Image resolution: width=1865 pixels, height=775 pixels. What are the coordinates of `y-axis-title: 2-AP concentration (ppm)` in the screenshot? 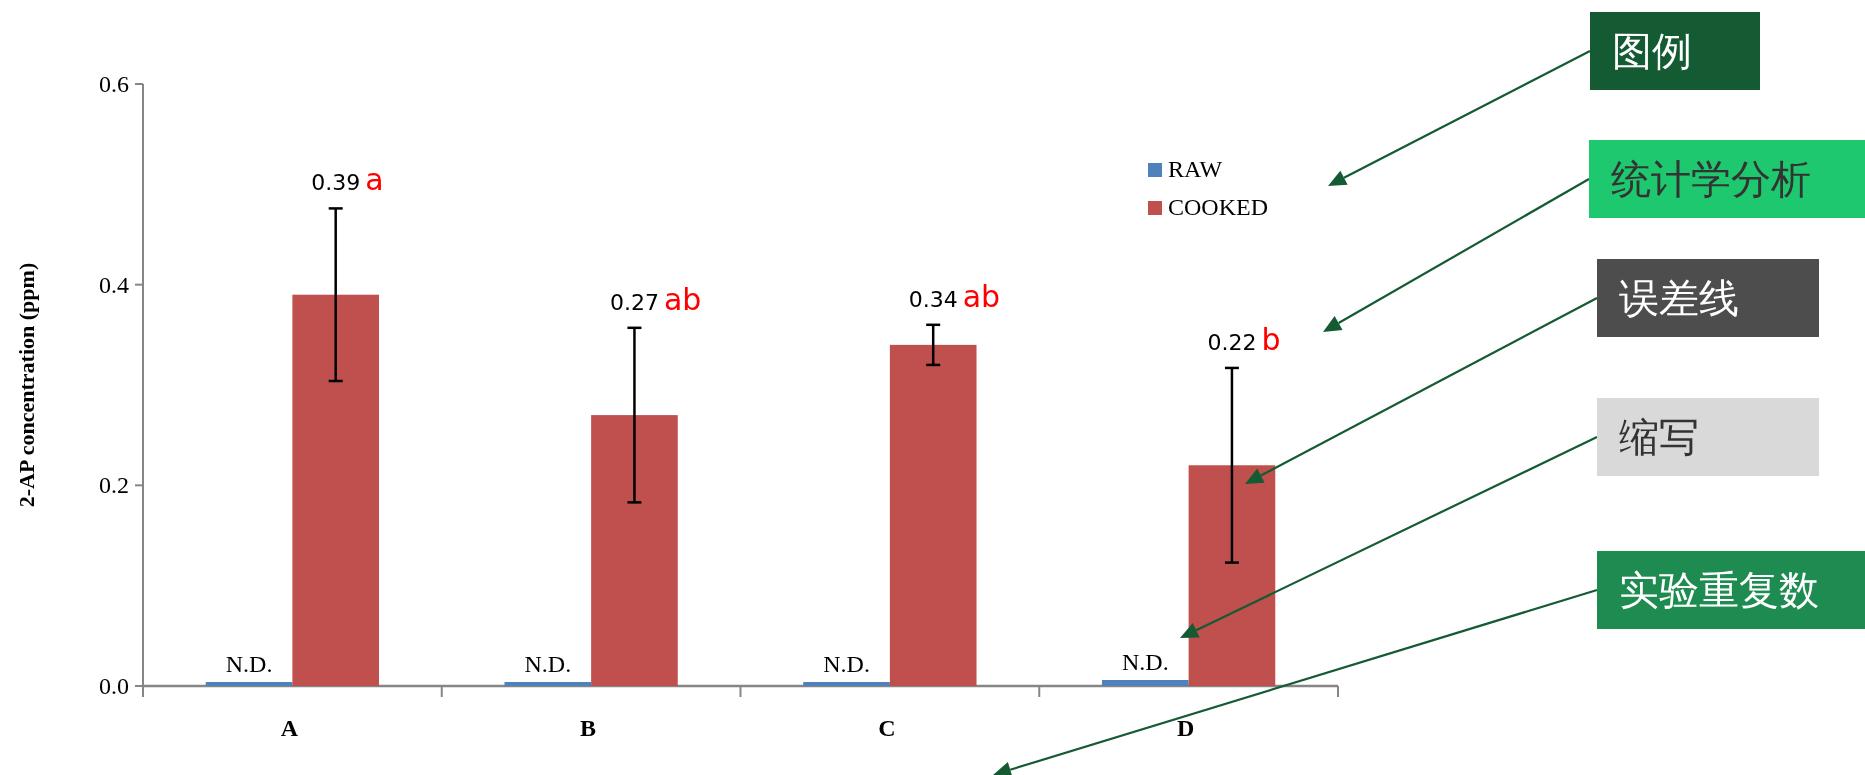 It's located at (26, 385).